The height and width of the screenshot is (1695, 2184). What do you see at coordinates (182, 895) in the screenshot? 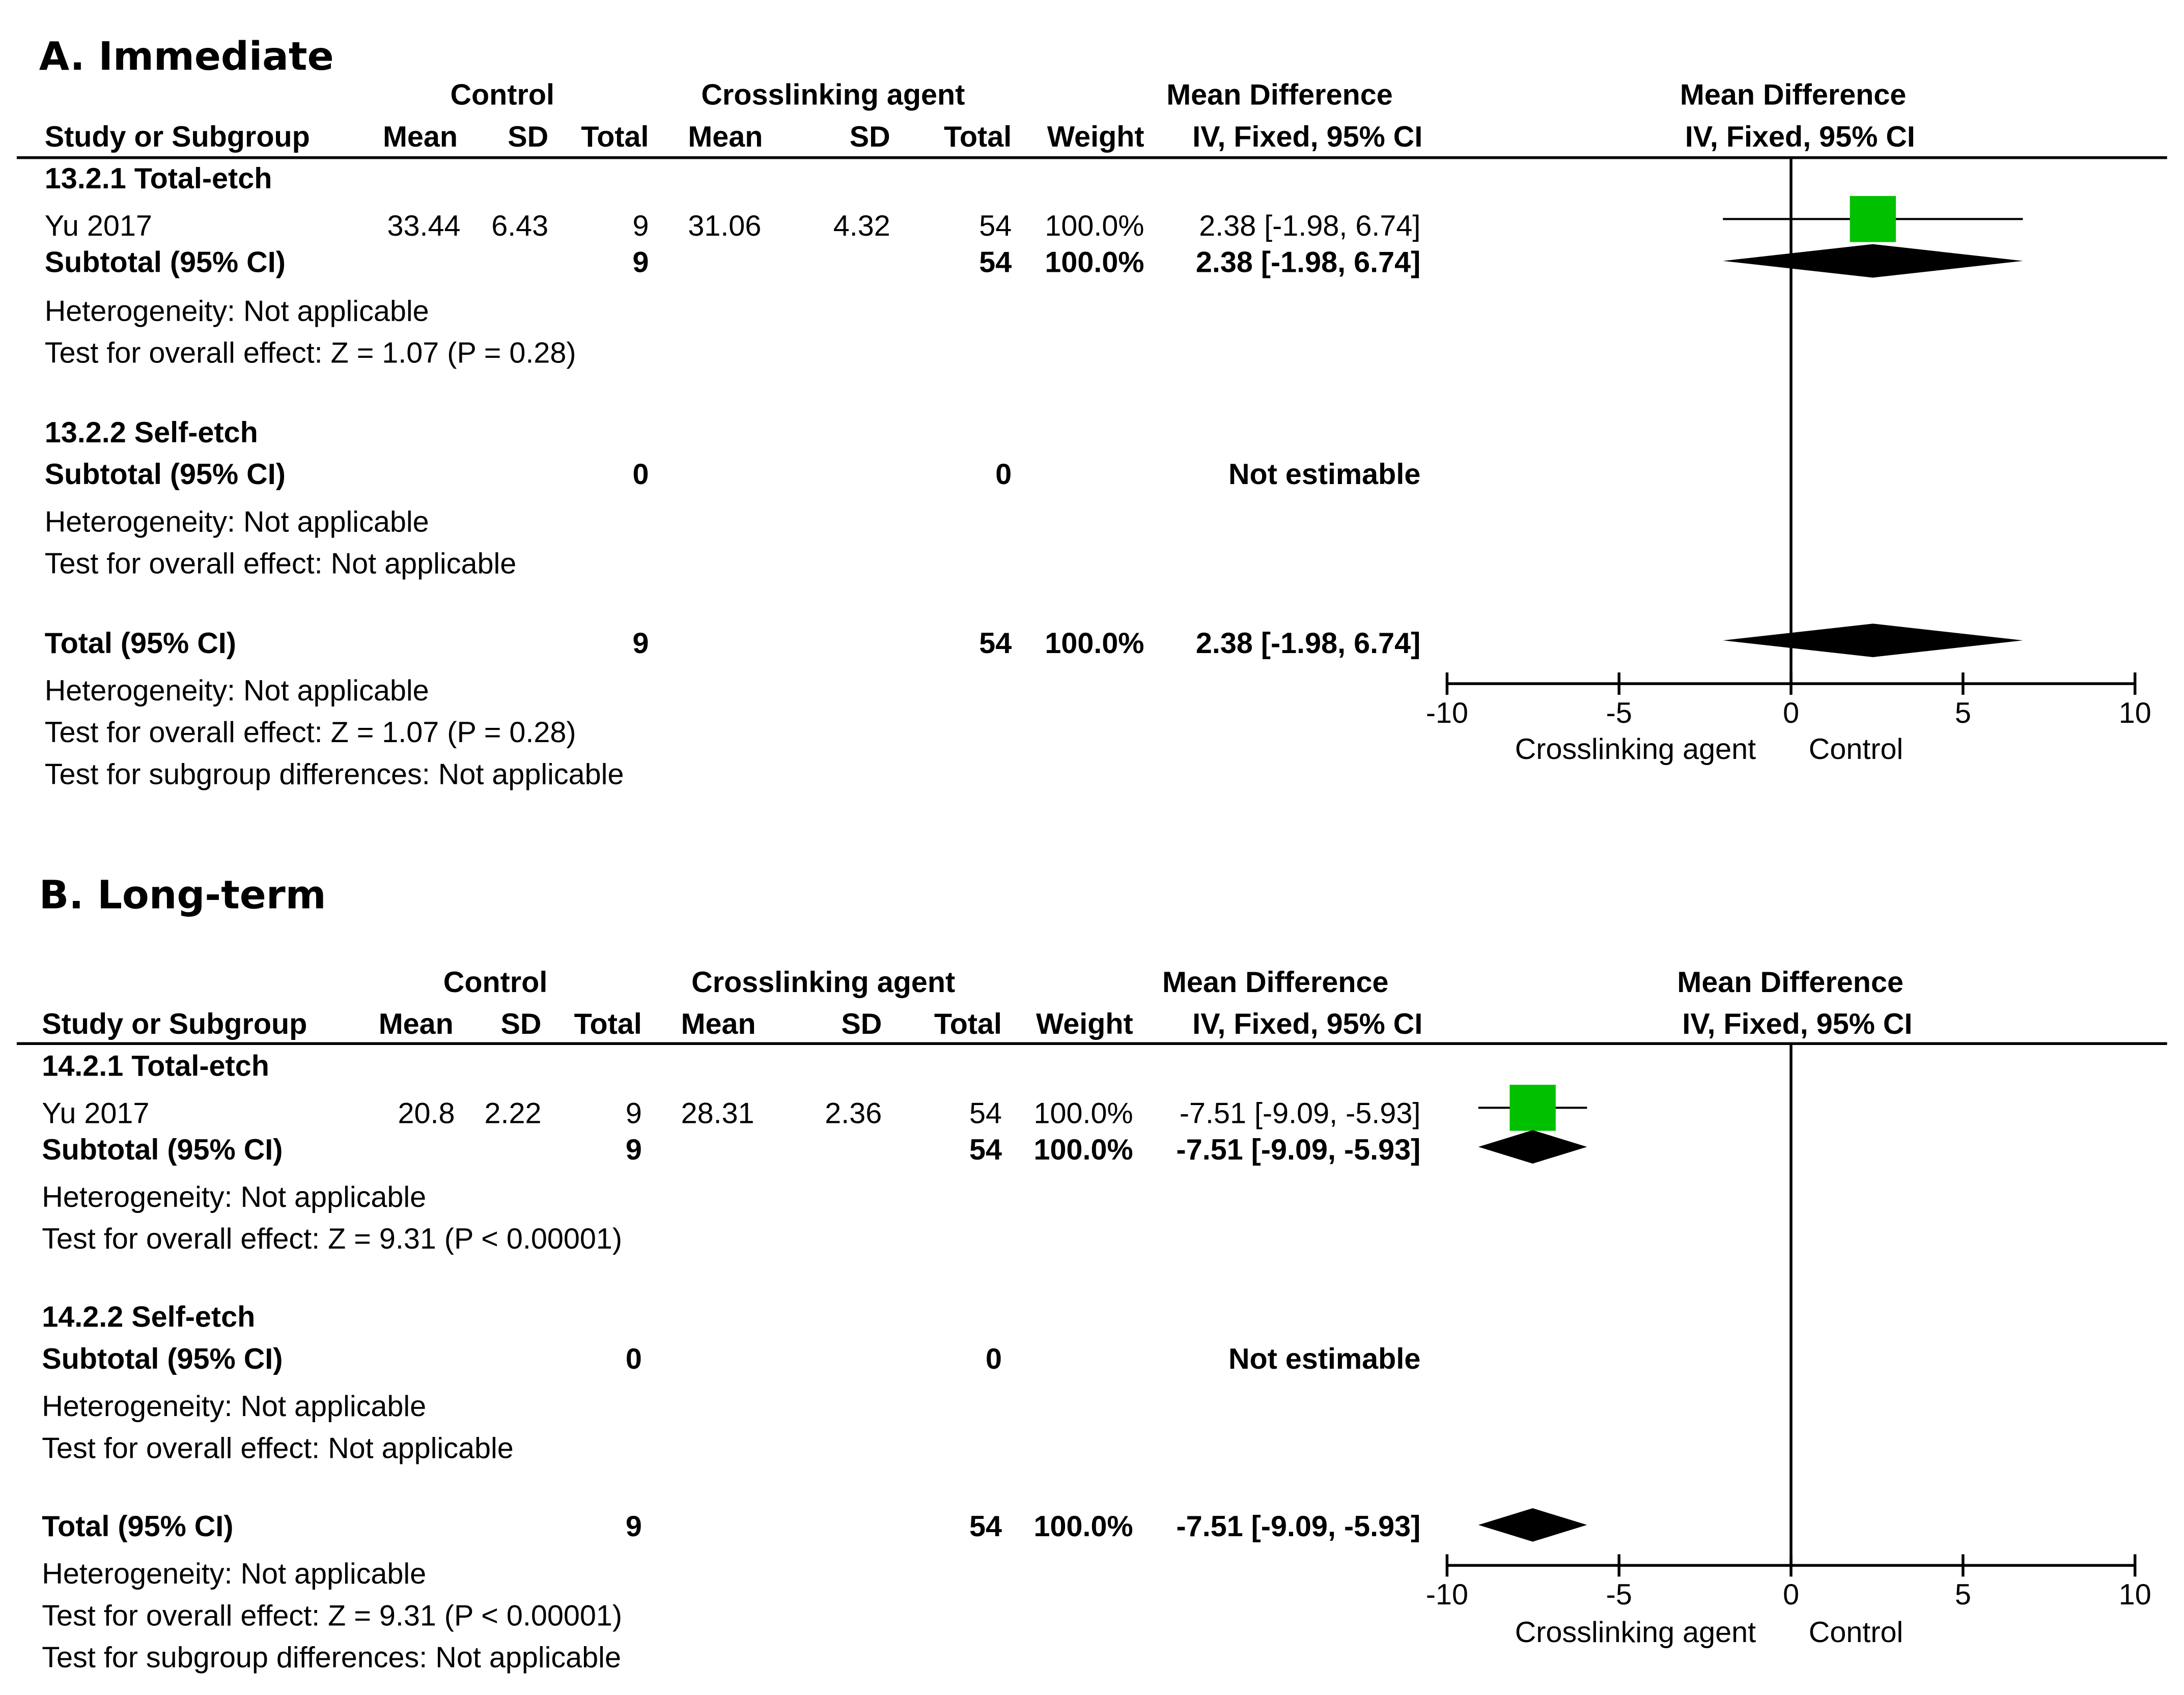
I see `panel-title: B. Long-term` at bounding box center [182, 895].